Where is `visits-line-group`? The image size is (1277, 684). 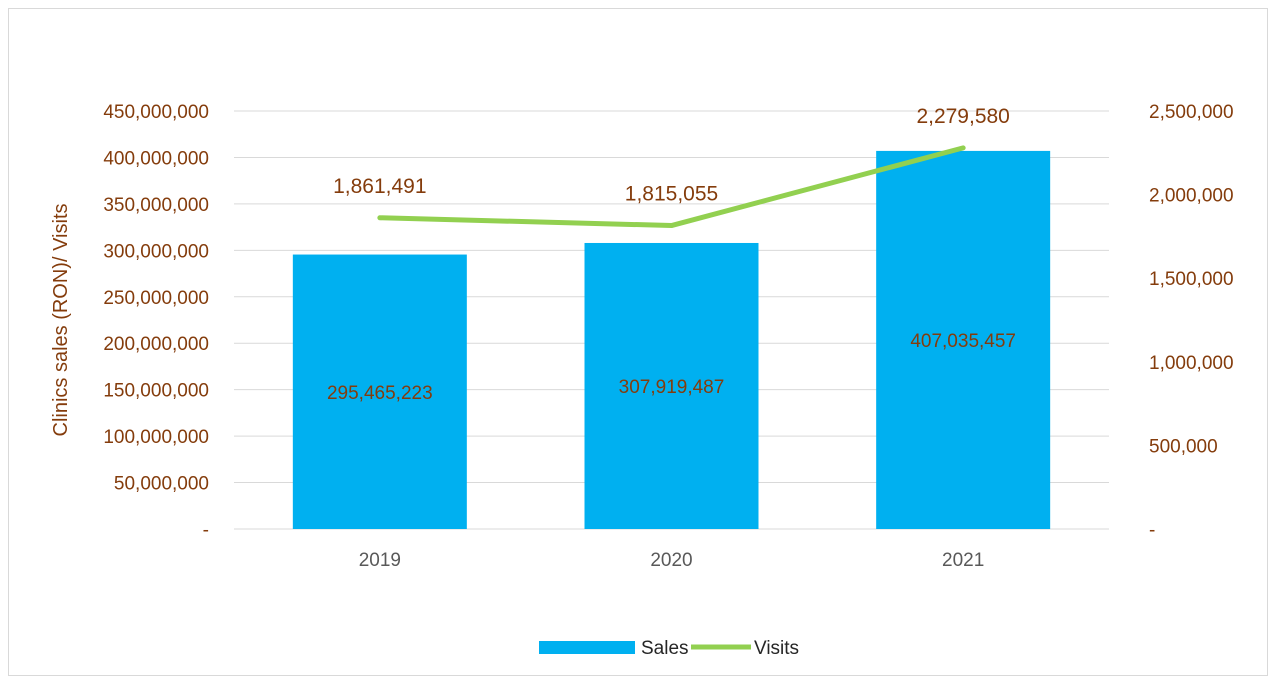 visits-line-group is located at coordinates (671, 187).